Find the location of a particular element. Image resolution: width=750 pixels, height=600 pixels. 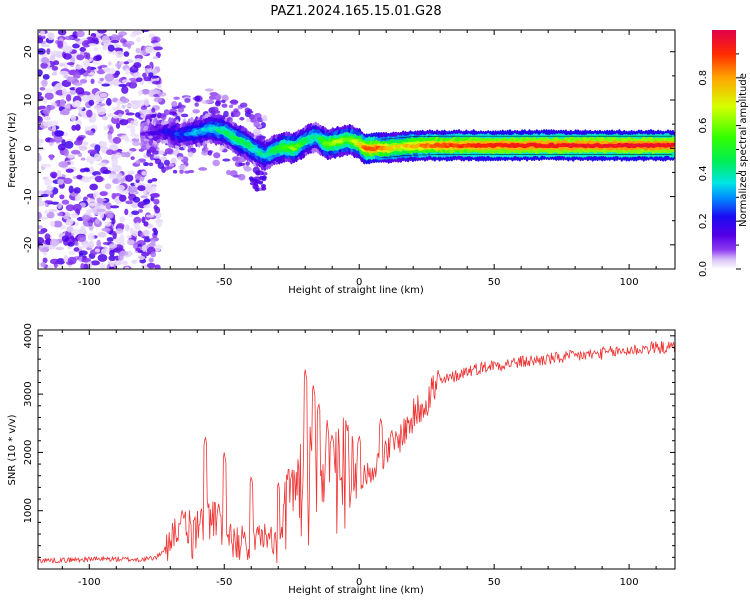

spectrogram-ridge-cell is located at coordinates (672, 144).